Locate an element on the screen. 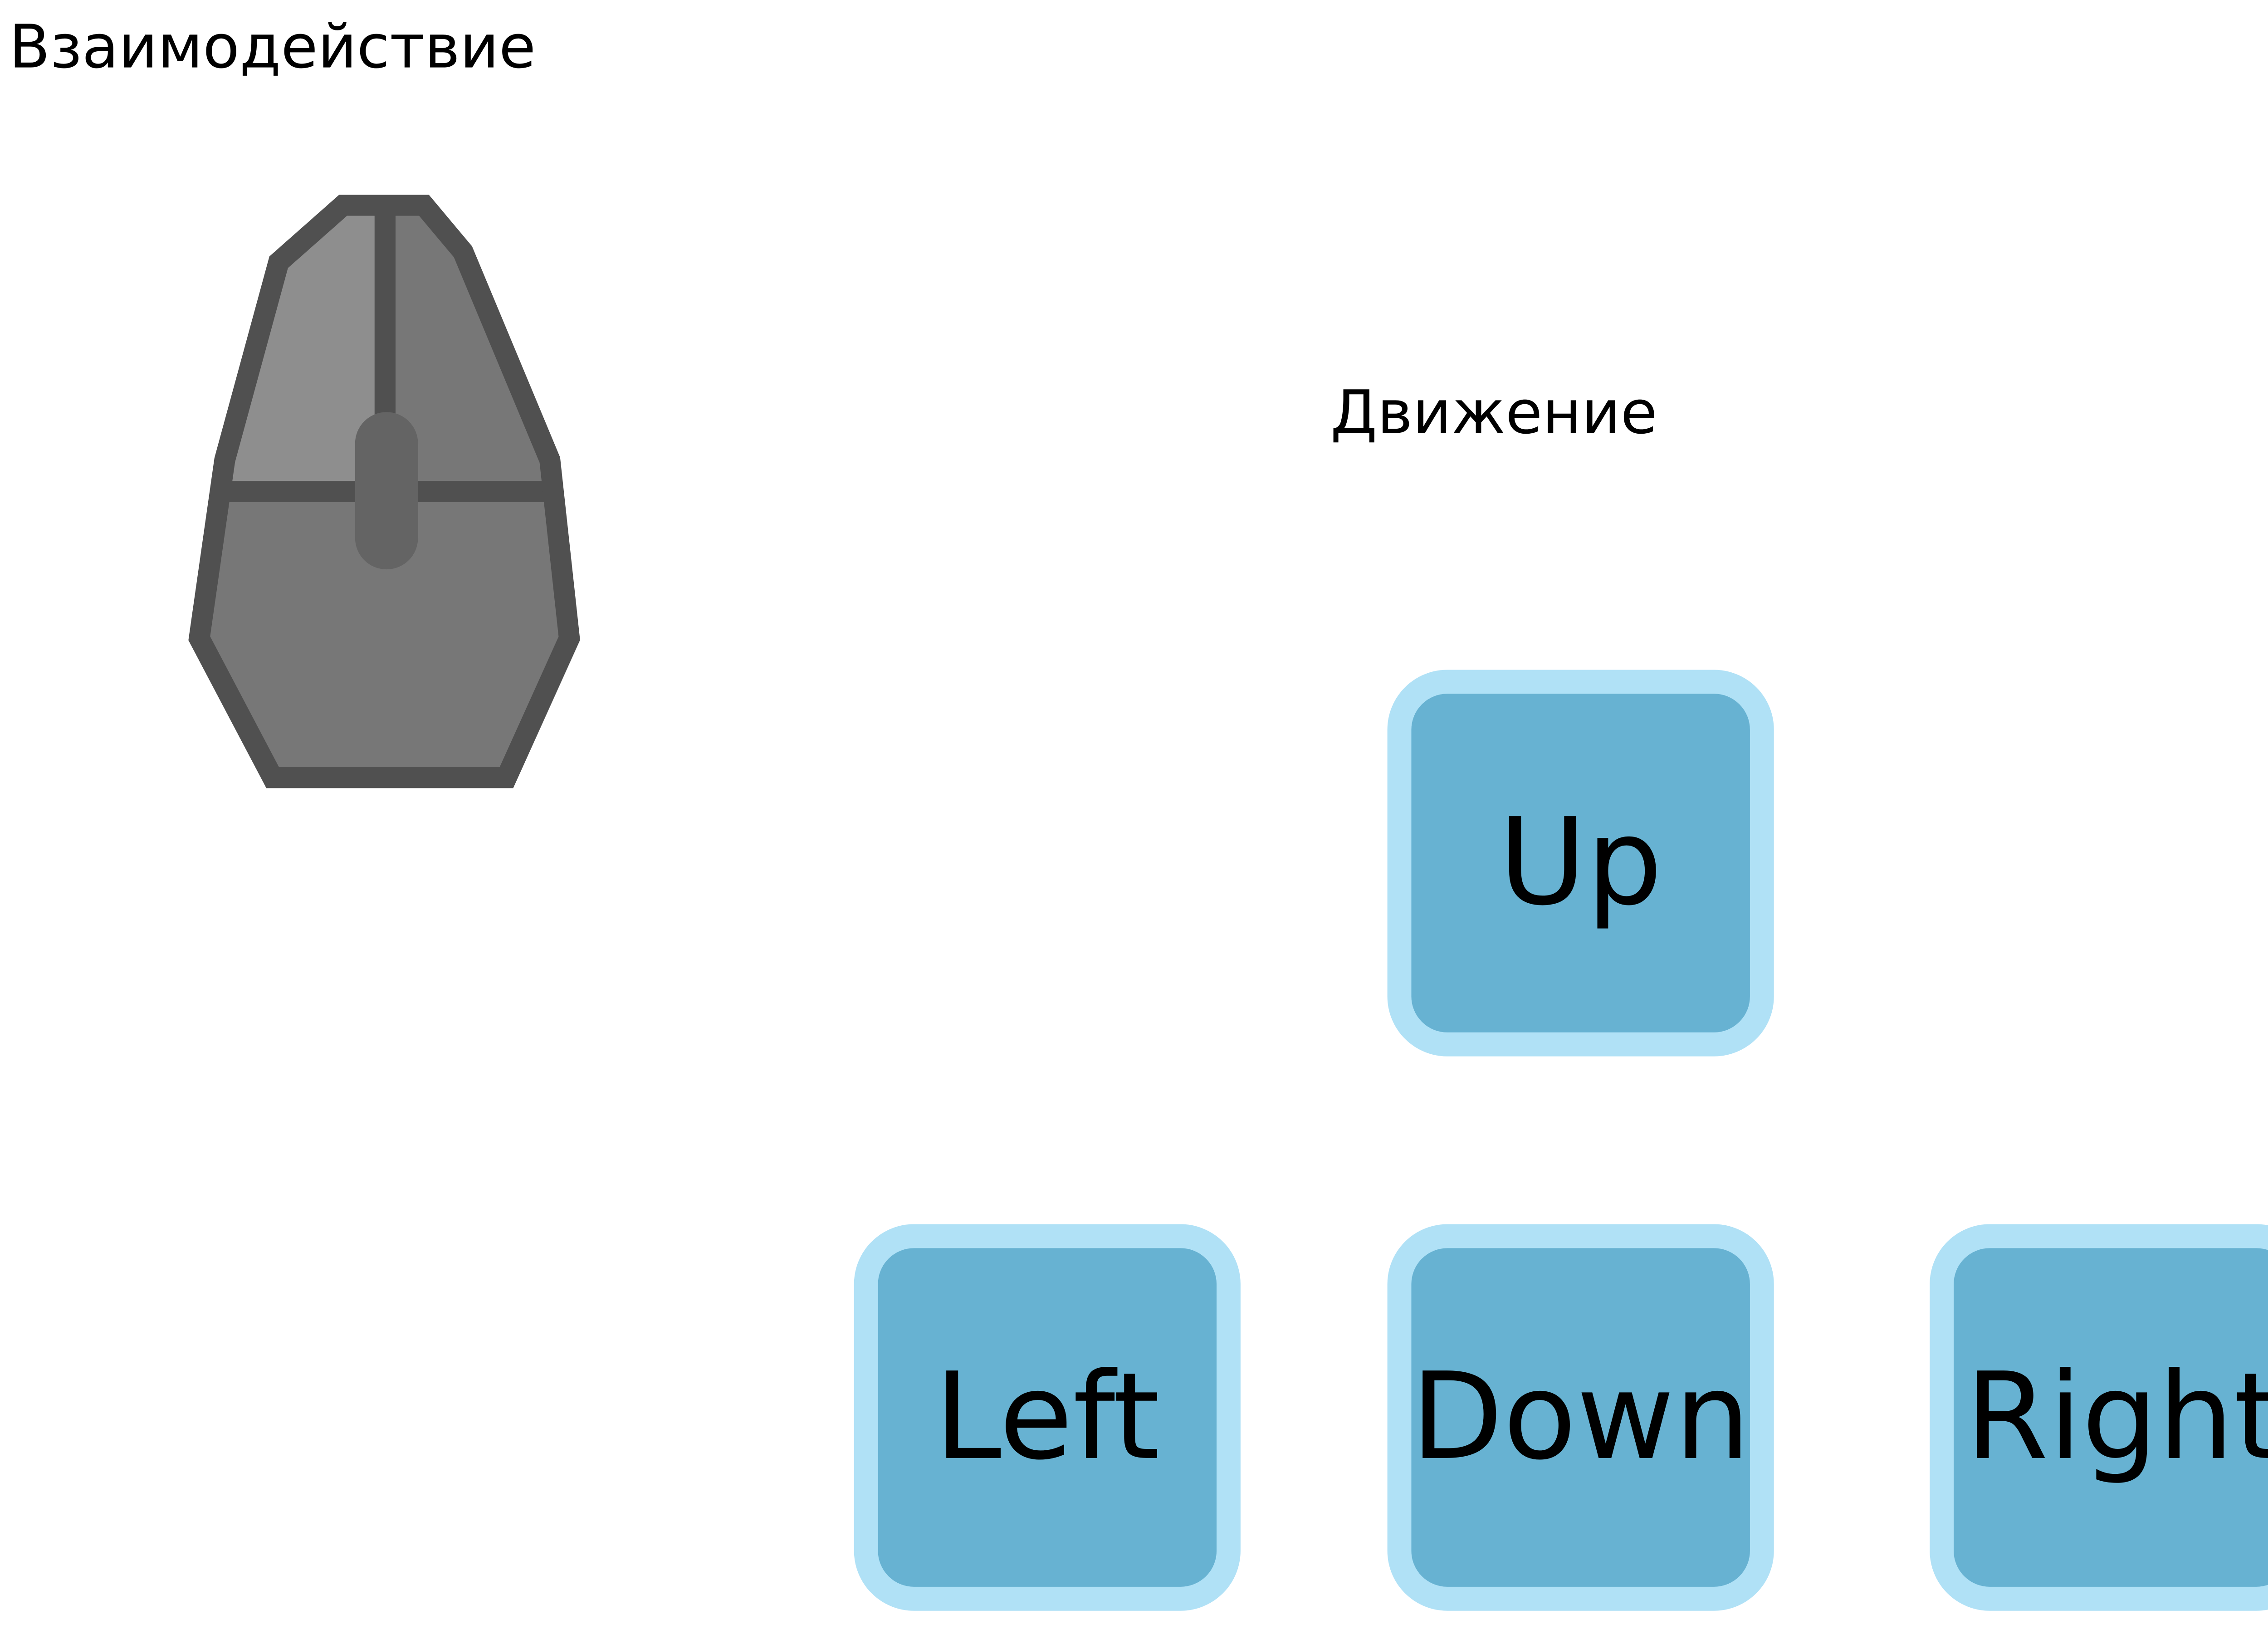  mouse-left-button is located at coordinates (304, 349).